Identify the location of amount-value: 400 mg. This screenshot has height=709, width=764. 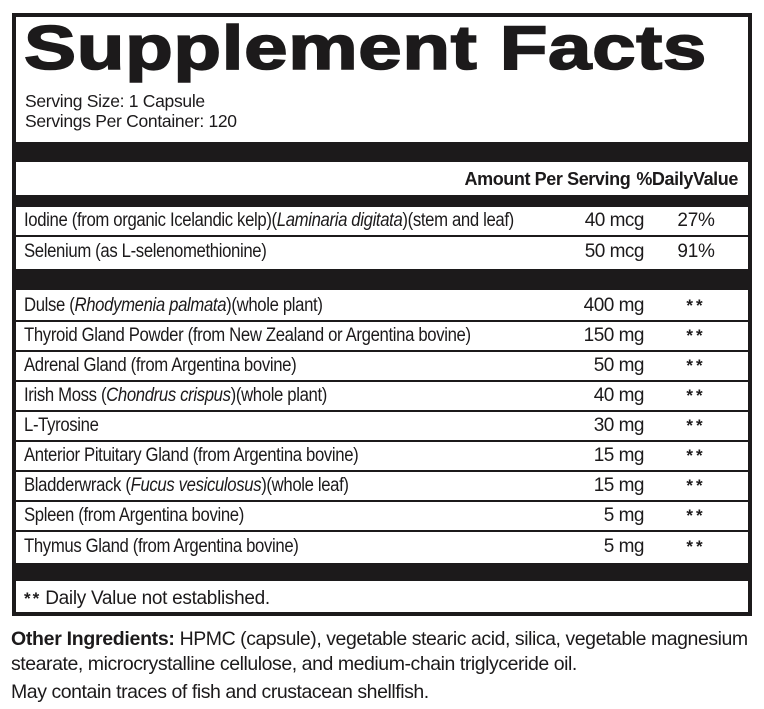
(614, 305).